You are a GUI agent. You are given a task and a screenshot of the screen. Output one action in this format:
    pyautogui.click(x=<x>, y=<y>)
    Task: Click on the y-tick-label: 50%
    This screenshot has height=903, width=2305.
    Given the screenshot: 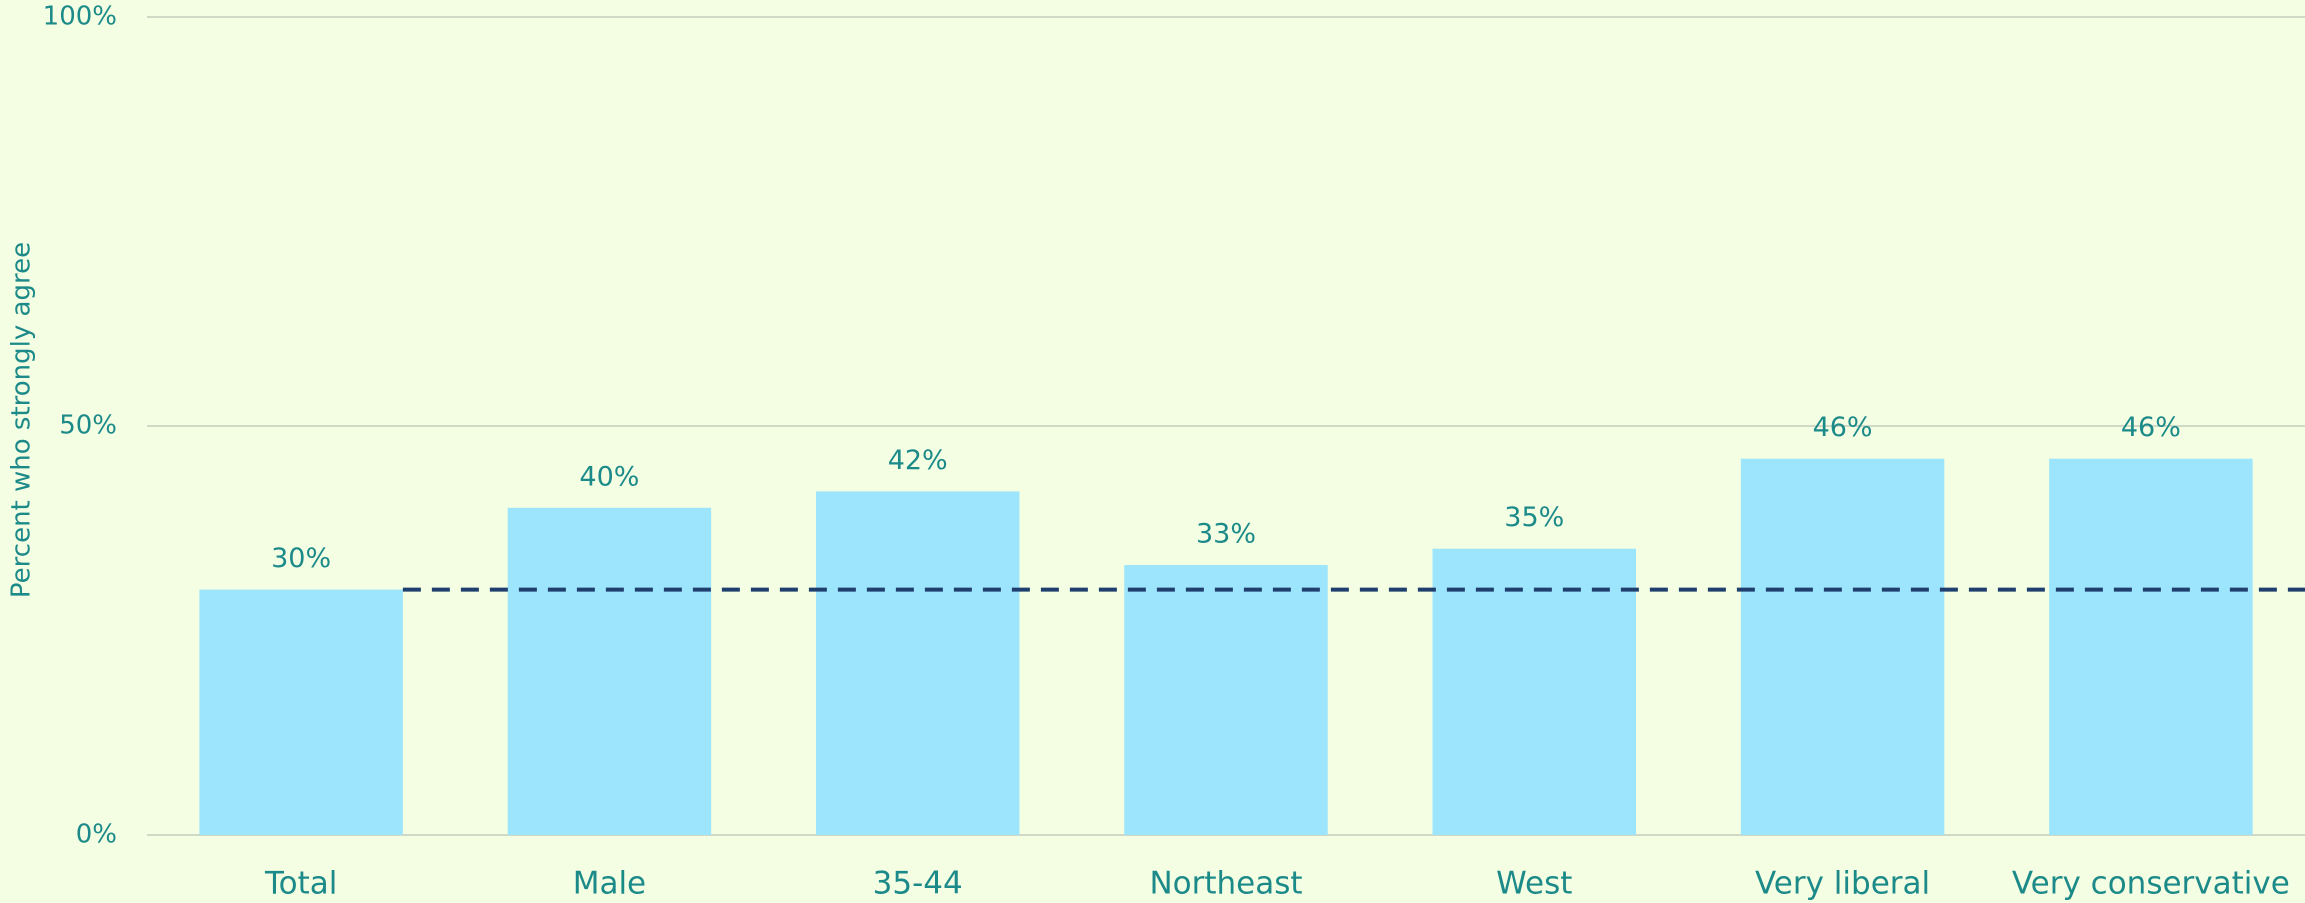 What is the action you would take?
    pyautogui.click(x=88, y=426)
    